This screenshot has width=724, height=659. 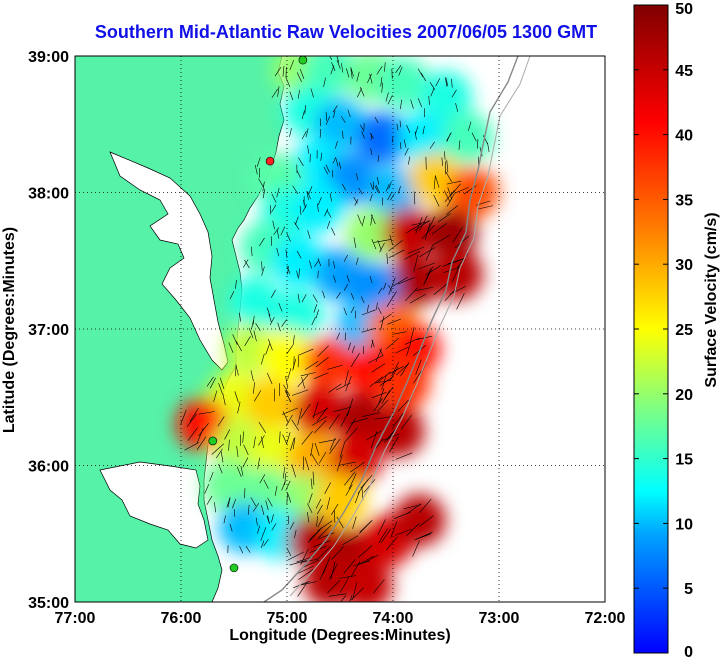 What do you see at coordinates (684, 9) in the screenshot?
I see `colorbar-tick-label: 50` at bounding box center [684, 9].